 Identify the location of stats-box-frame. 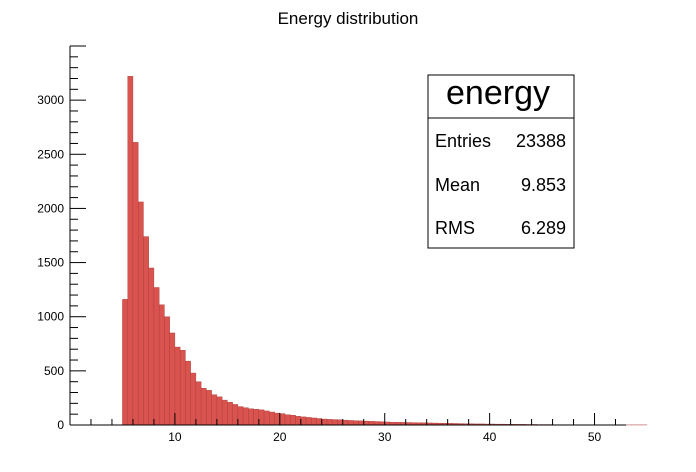
(501, 161).